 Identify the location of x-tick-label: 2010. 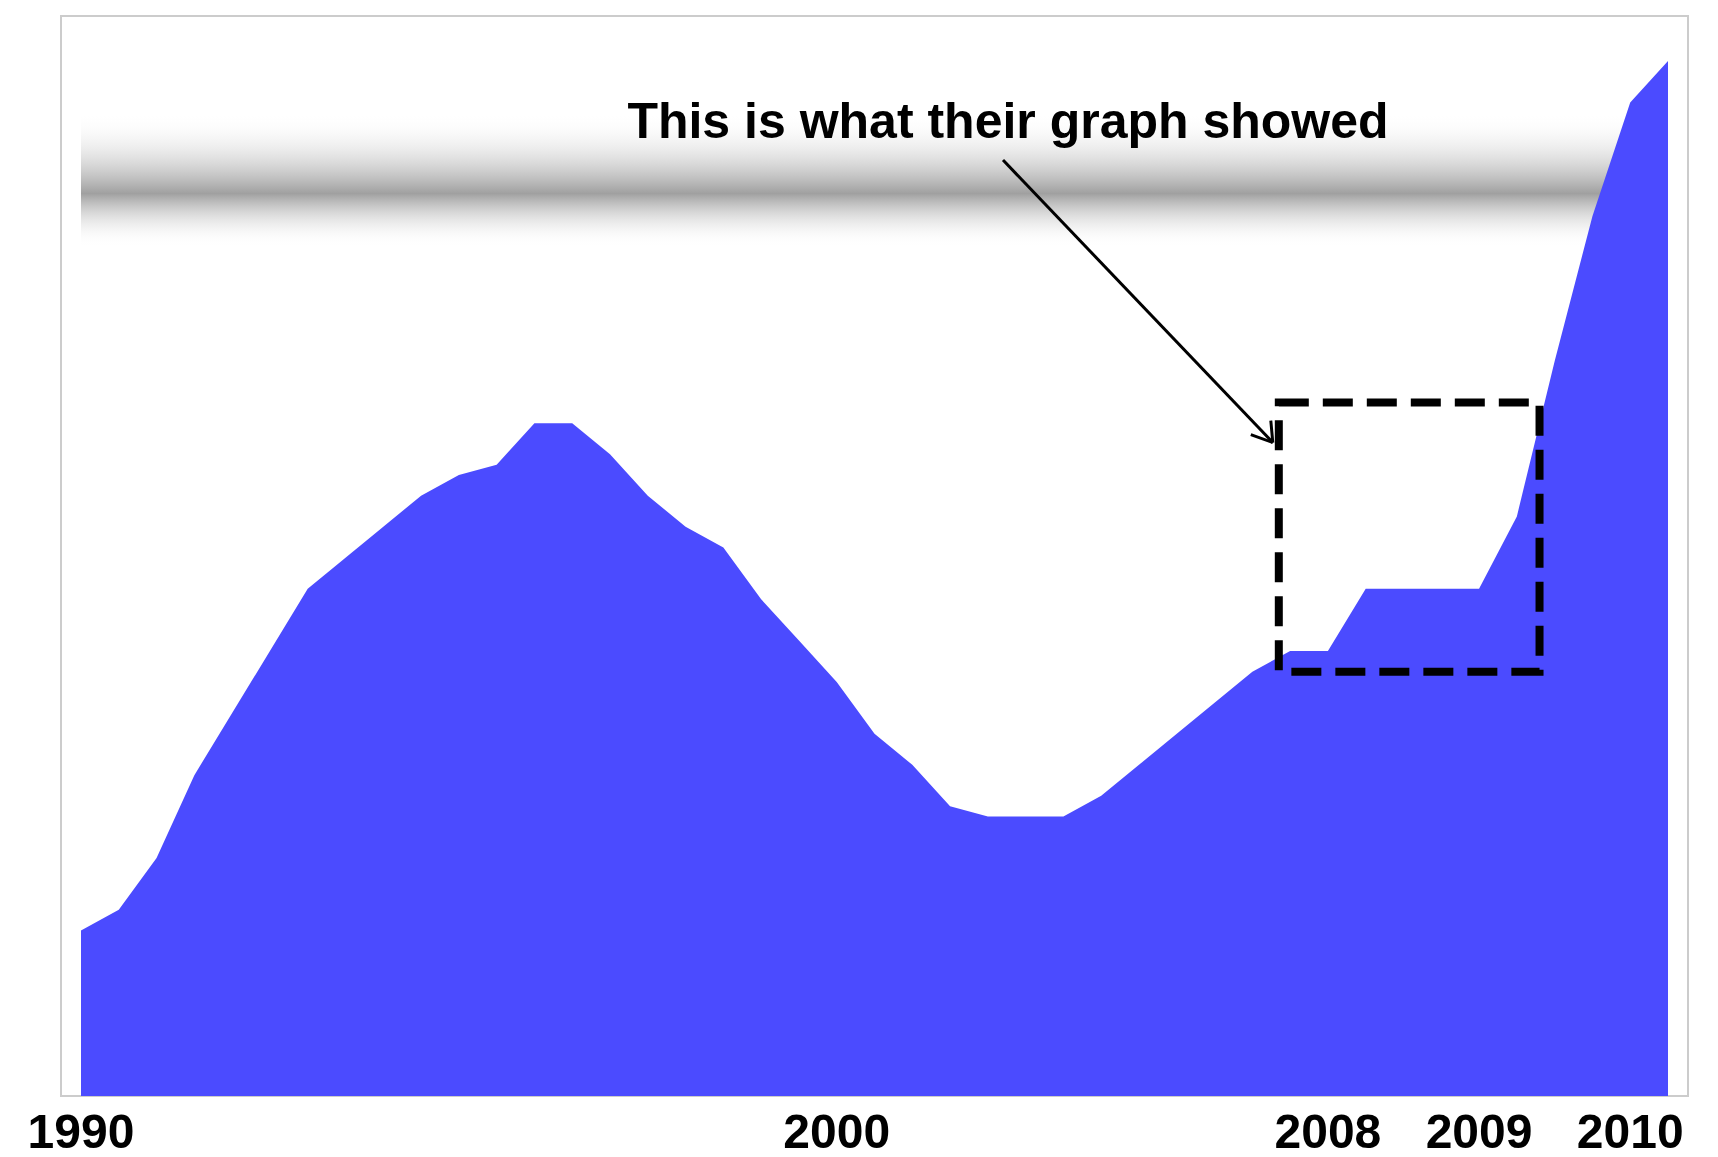
(1630, 1131).